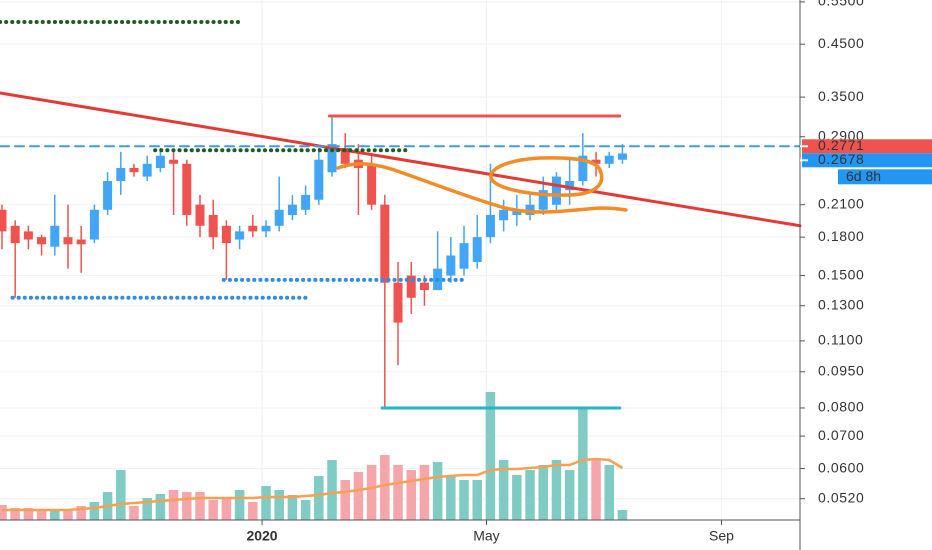  I want to click on y-tick-label: 0.5500, so click(841, 4).